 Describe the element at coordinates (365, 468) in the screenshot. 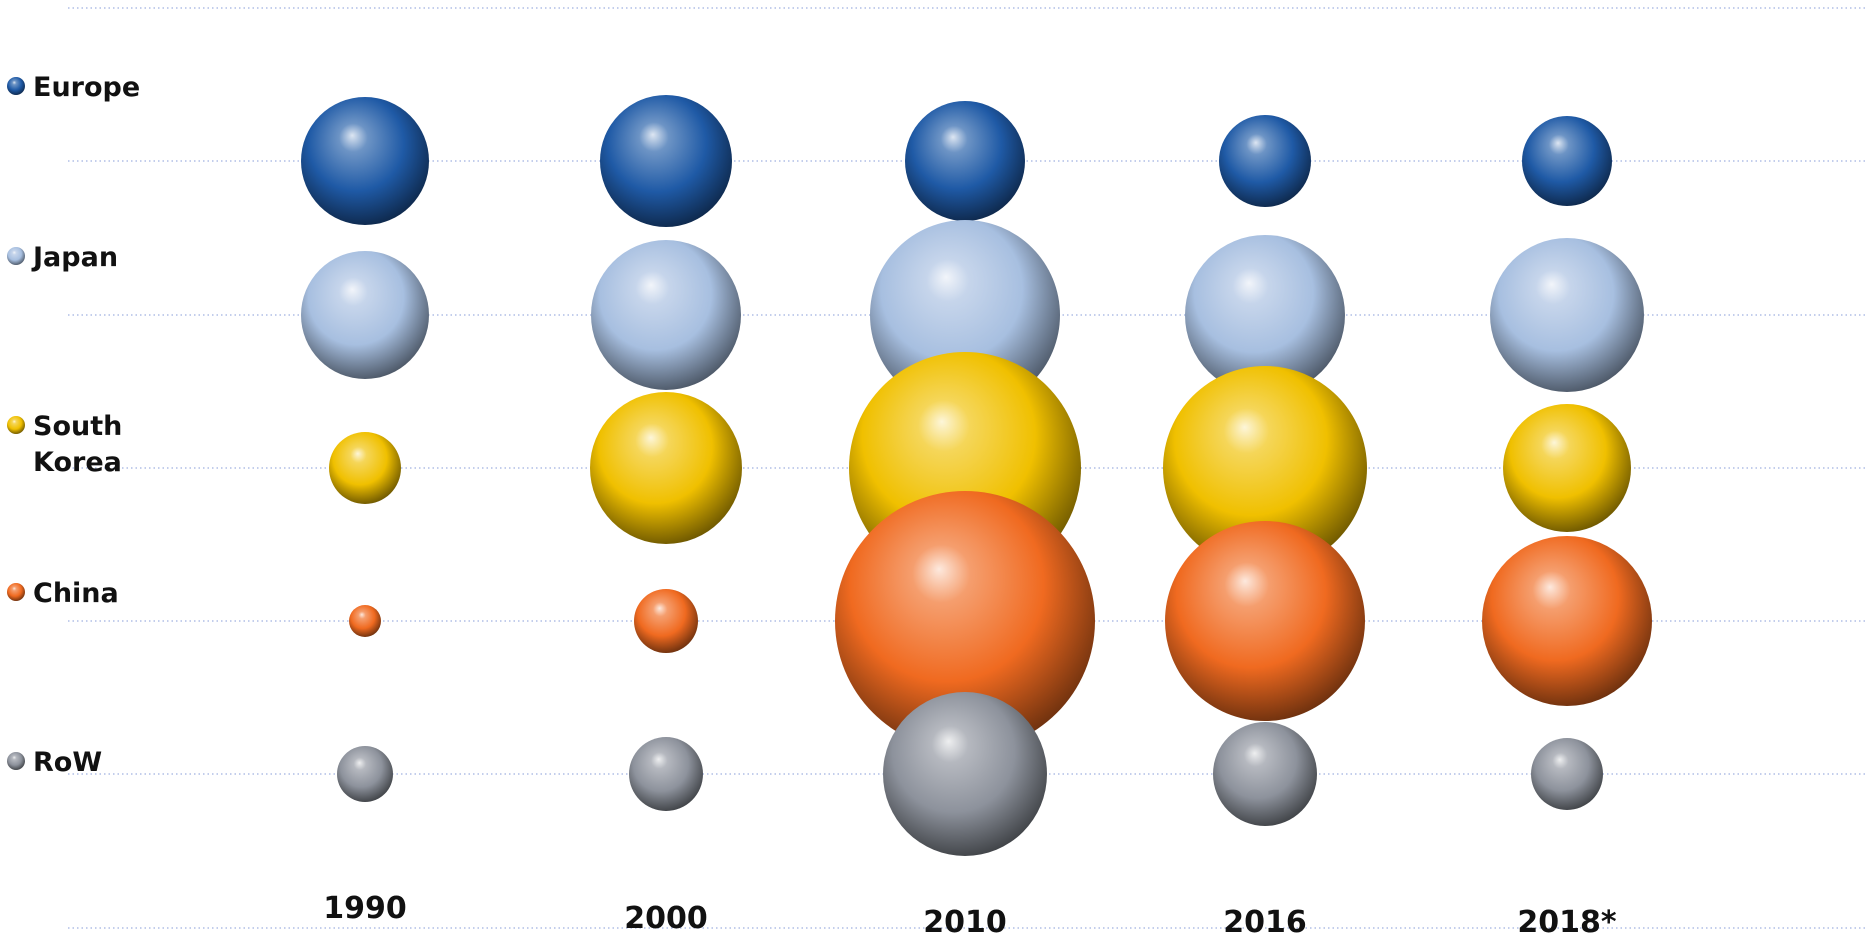

I see `bubble-south-korea-1990` at that location.